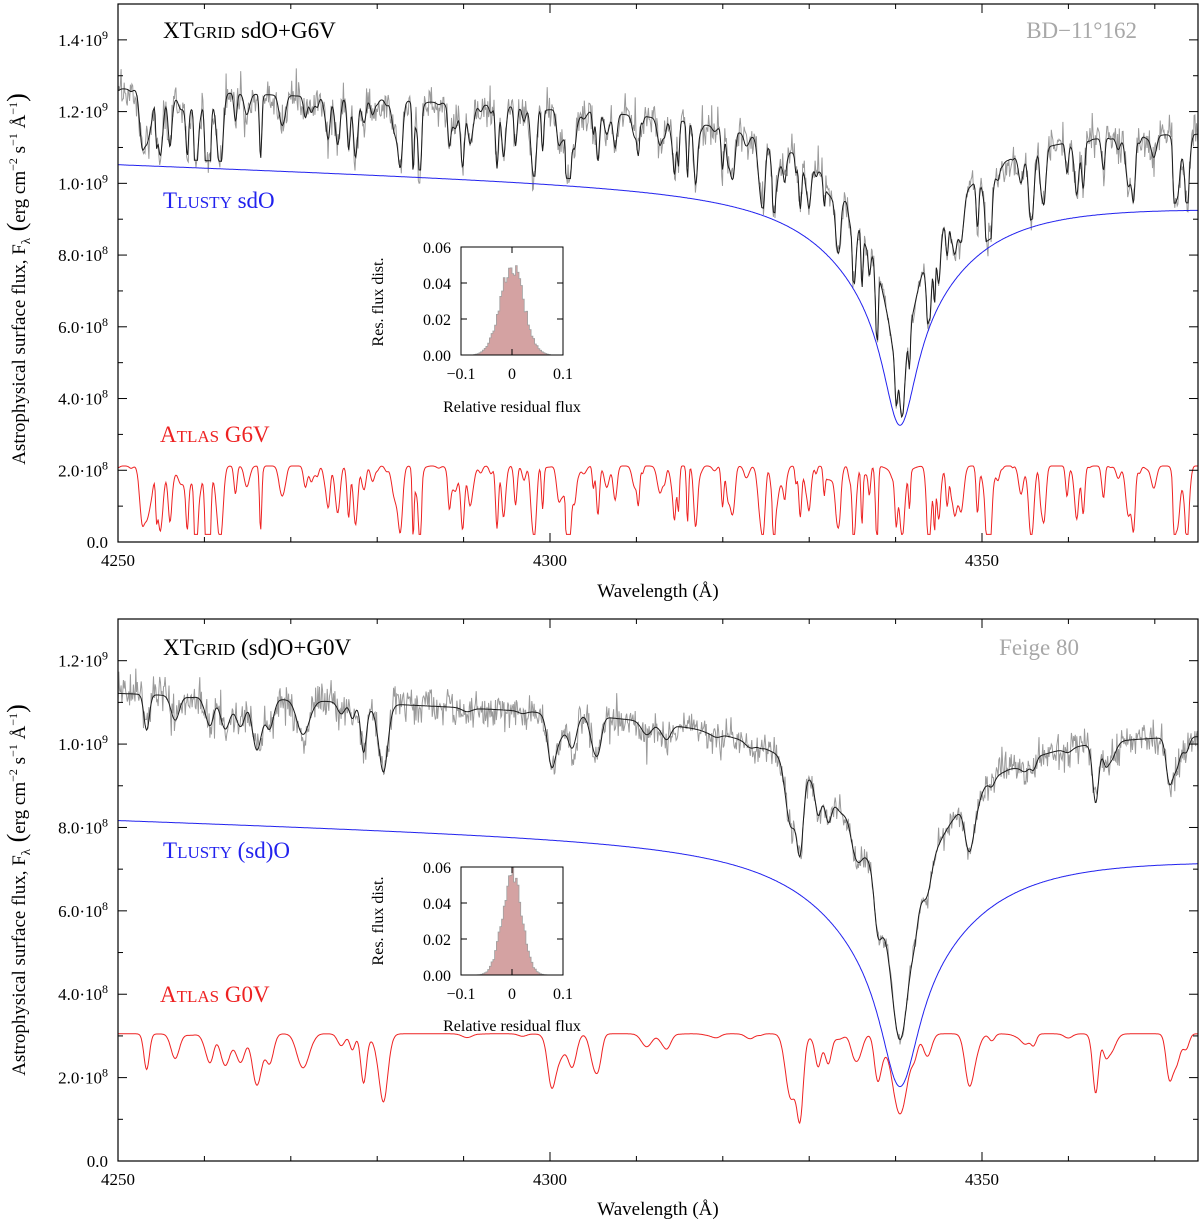 The image size is (1200, 1224). Describe the element at coordinates (215, 434) in the screenshot. I see `atlas-label: ATLAS G6V` at that location.